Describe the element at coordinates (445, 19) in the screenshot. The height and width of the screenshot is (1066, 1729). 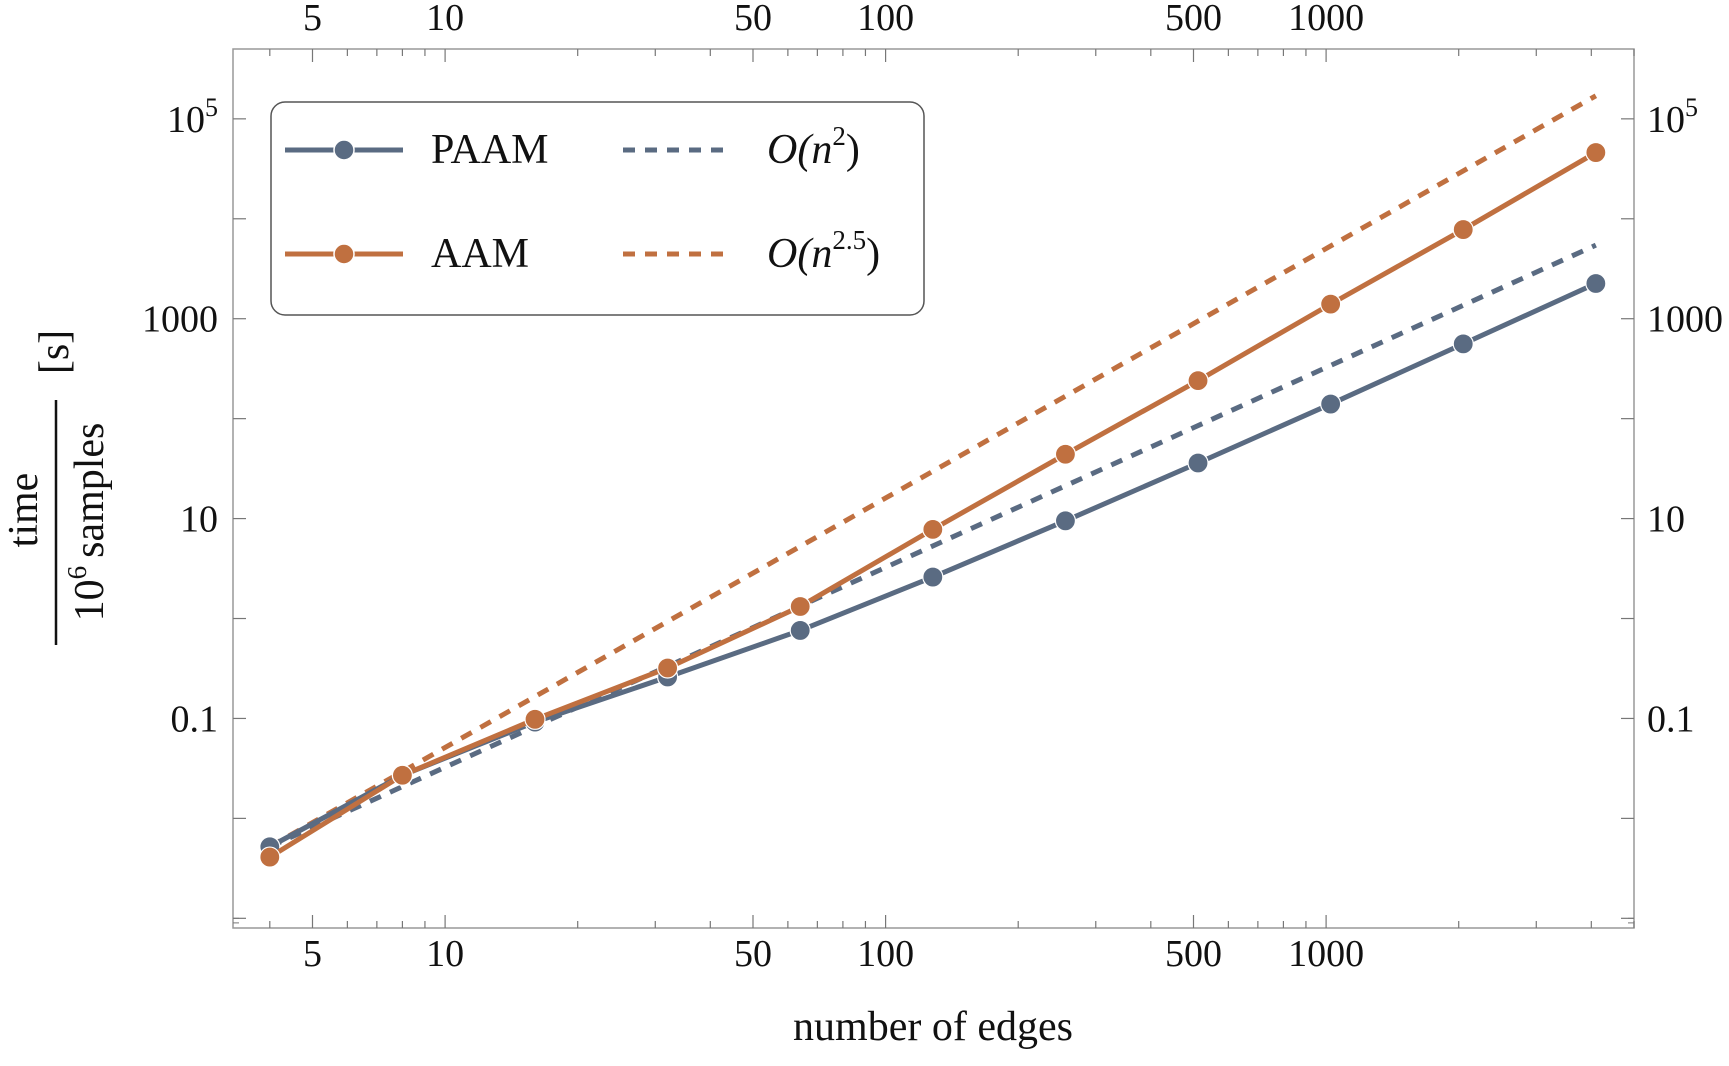
I see `x-tick-label-top: 10` at that location.